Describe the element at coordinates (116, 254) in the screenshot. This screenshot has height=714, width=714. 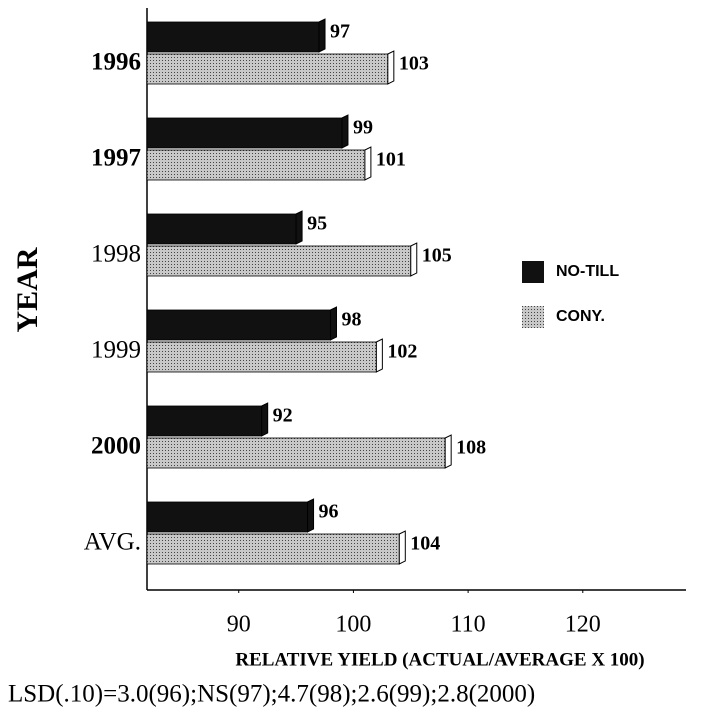
I see `y-tick-label: 1998` at that location.